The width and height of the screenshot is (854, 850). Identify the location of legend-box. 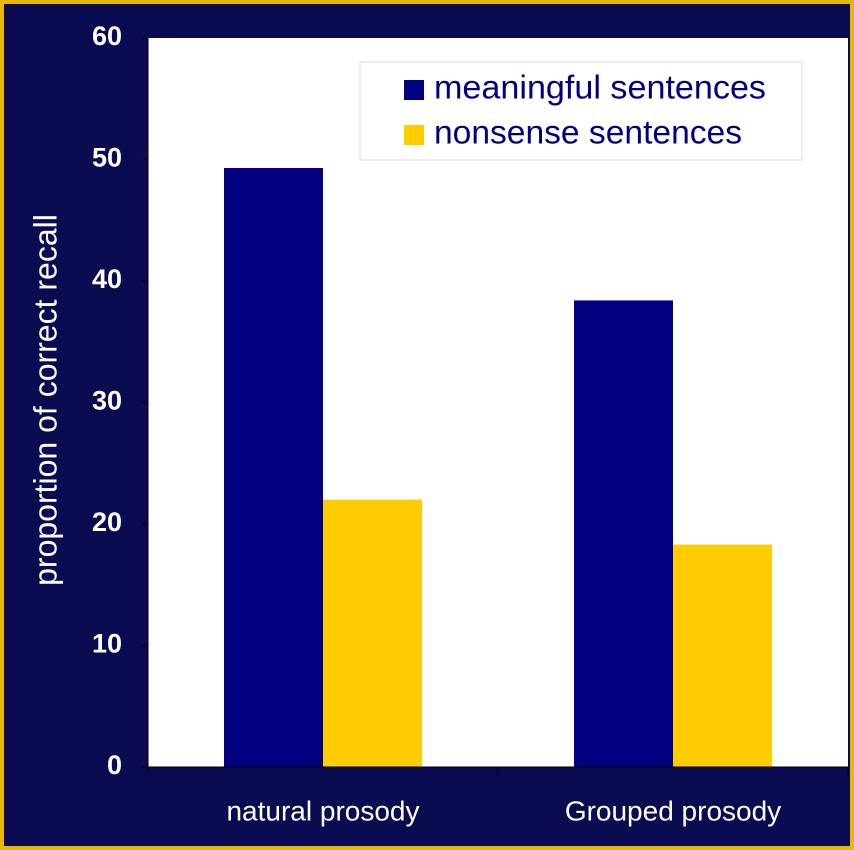
(581, 111).